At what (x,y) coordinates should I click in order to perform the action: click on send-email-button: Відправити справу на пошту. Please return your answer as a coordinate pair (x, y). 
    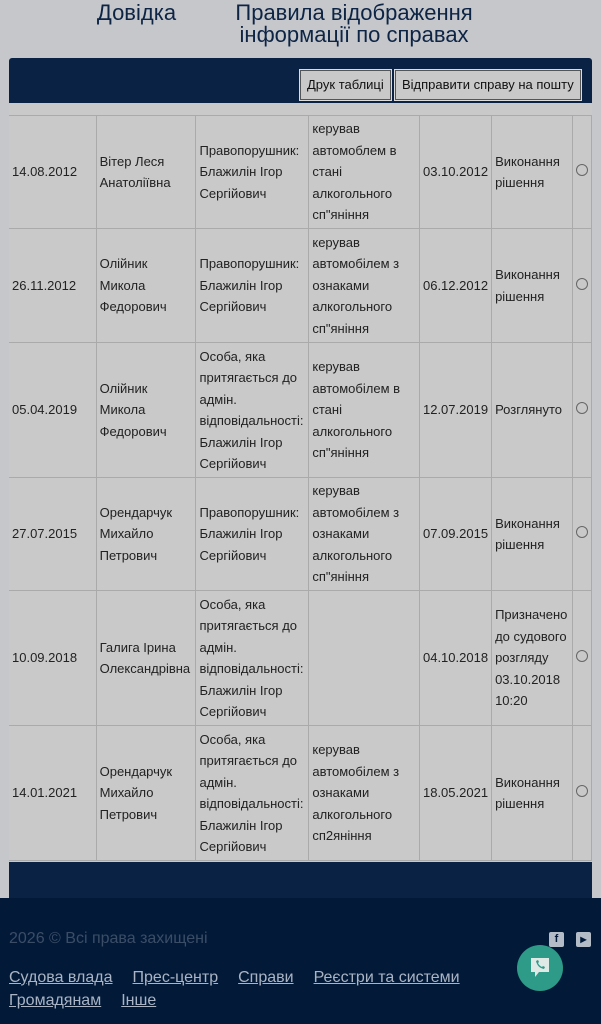
    Looking at the image, I should click on (488, 85).